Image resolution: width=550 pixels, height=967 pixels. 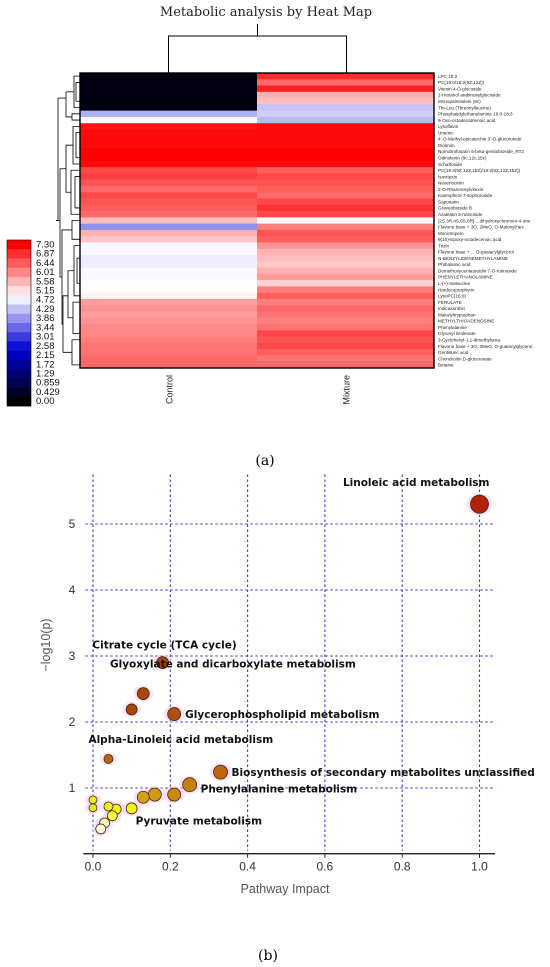 What do you see at coordinates (170, 867) in the screenshot?
I see `x-tick-label: 0.2` at bounding box center [170, 867].